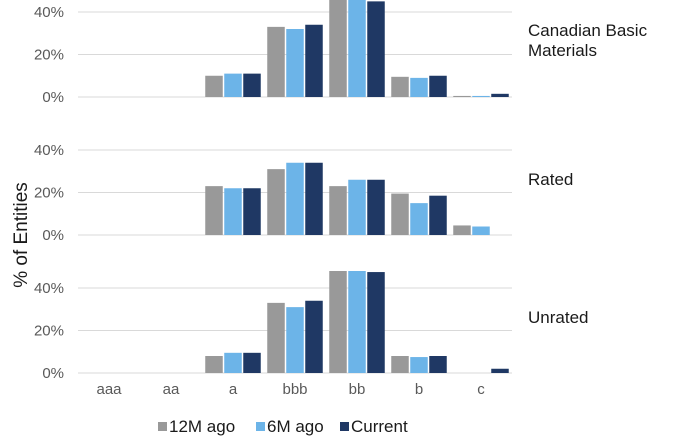 This screenshot has height=447, width=674. What do you see at coordinates (357, 48) in the screenshot?
I see `panel-1-bar-bb-6m-ago` at bounding box center [357, 48].